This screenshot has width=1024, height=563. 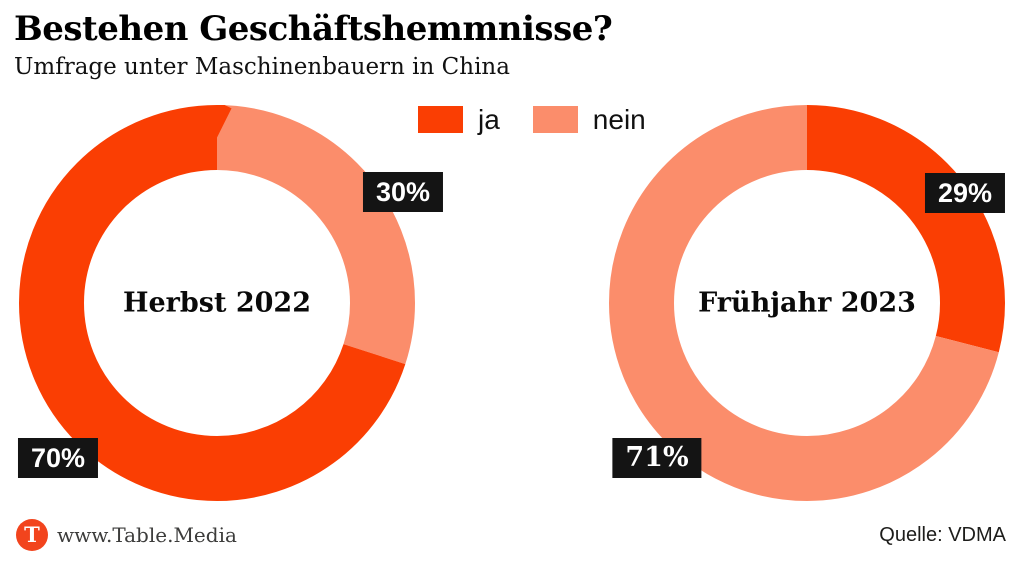 I want to click on legend-swatch-nein, so click(x=555, y=119).